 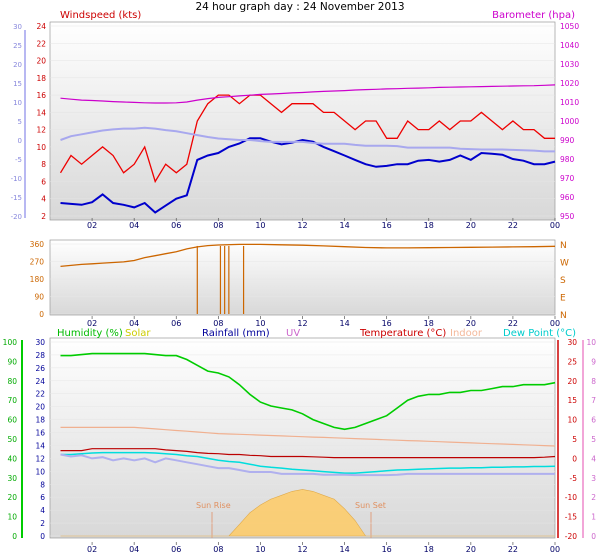 I want to click on humidity-tick-label: 70, so click(x=12, y=400).